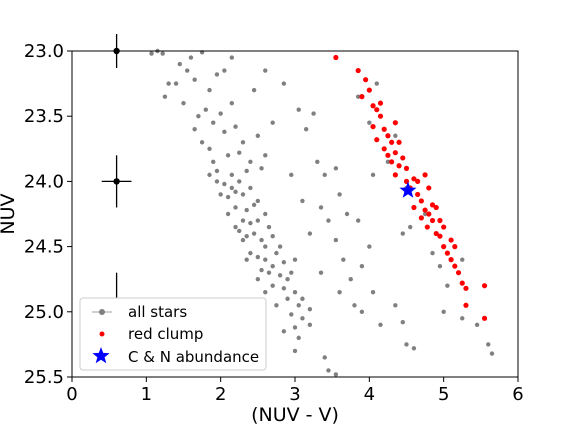 Image resolution: width=576 pixels, height=436 pixels. What do you see at coordinates (294, 394) in the screenshot?
I see `x-tick-label: 3` at bounding box center [294, 394].